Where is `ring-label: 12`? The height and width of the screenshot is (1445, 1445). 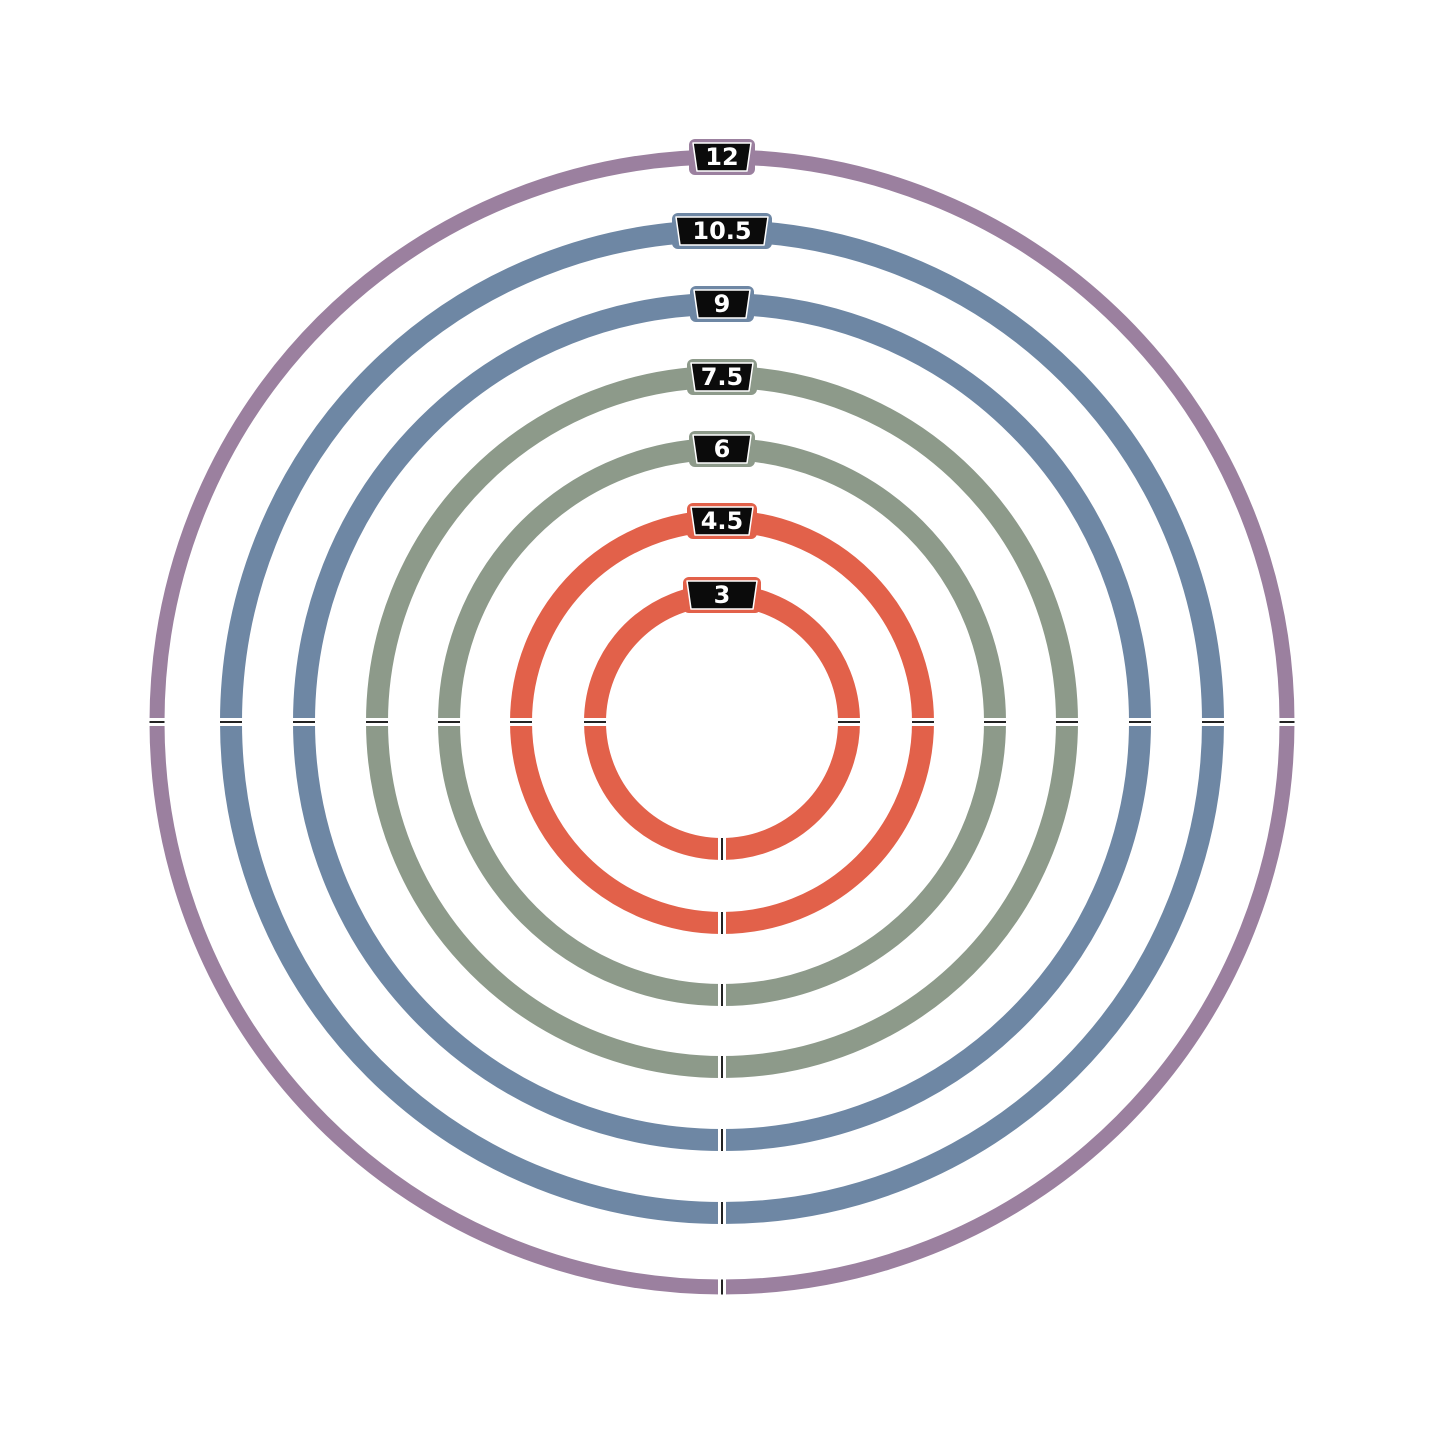
ring-label: 12 is located at coordinates (721, 157).